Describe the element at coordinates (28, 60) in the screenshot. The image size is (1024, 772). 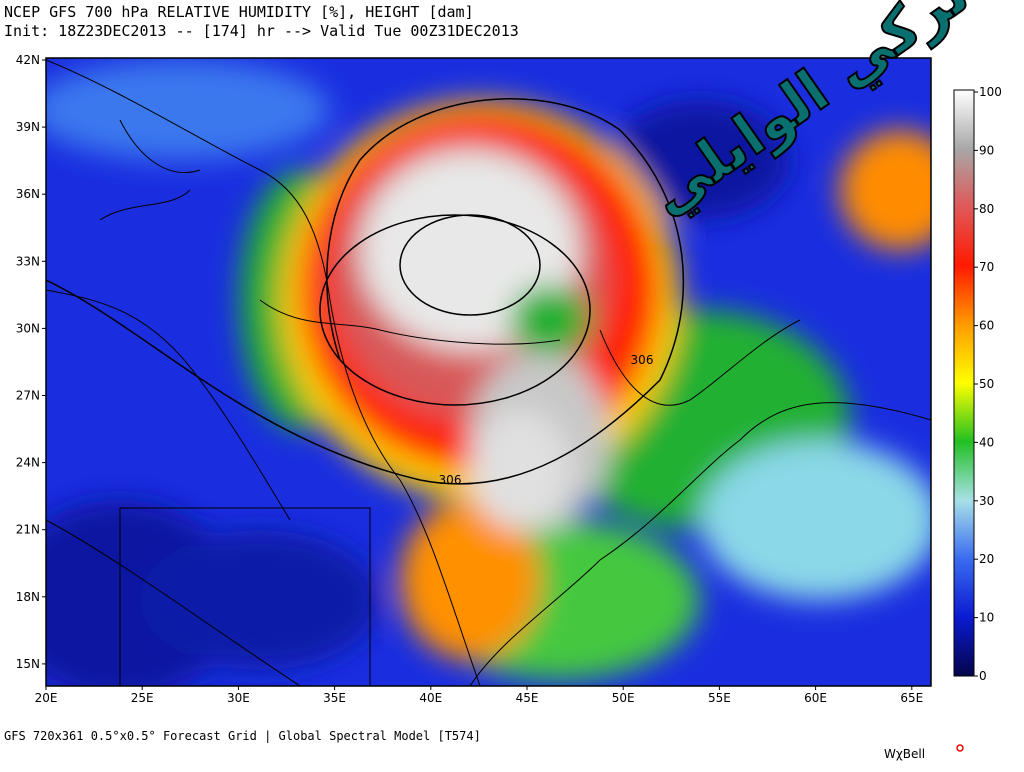
I see `lat-label: 42N` at that location.